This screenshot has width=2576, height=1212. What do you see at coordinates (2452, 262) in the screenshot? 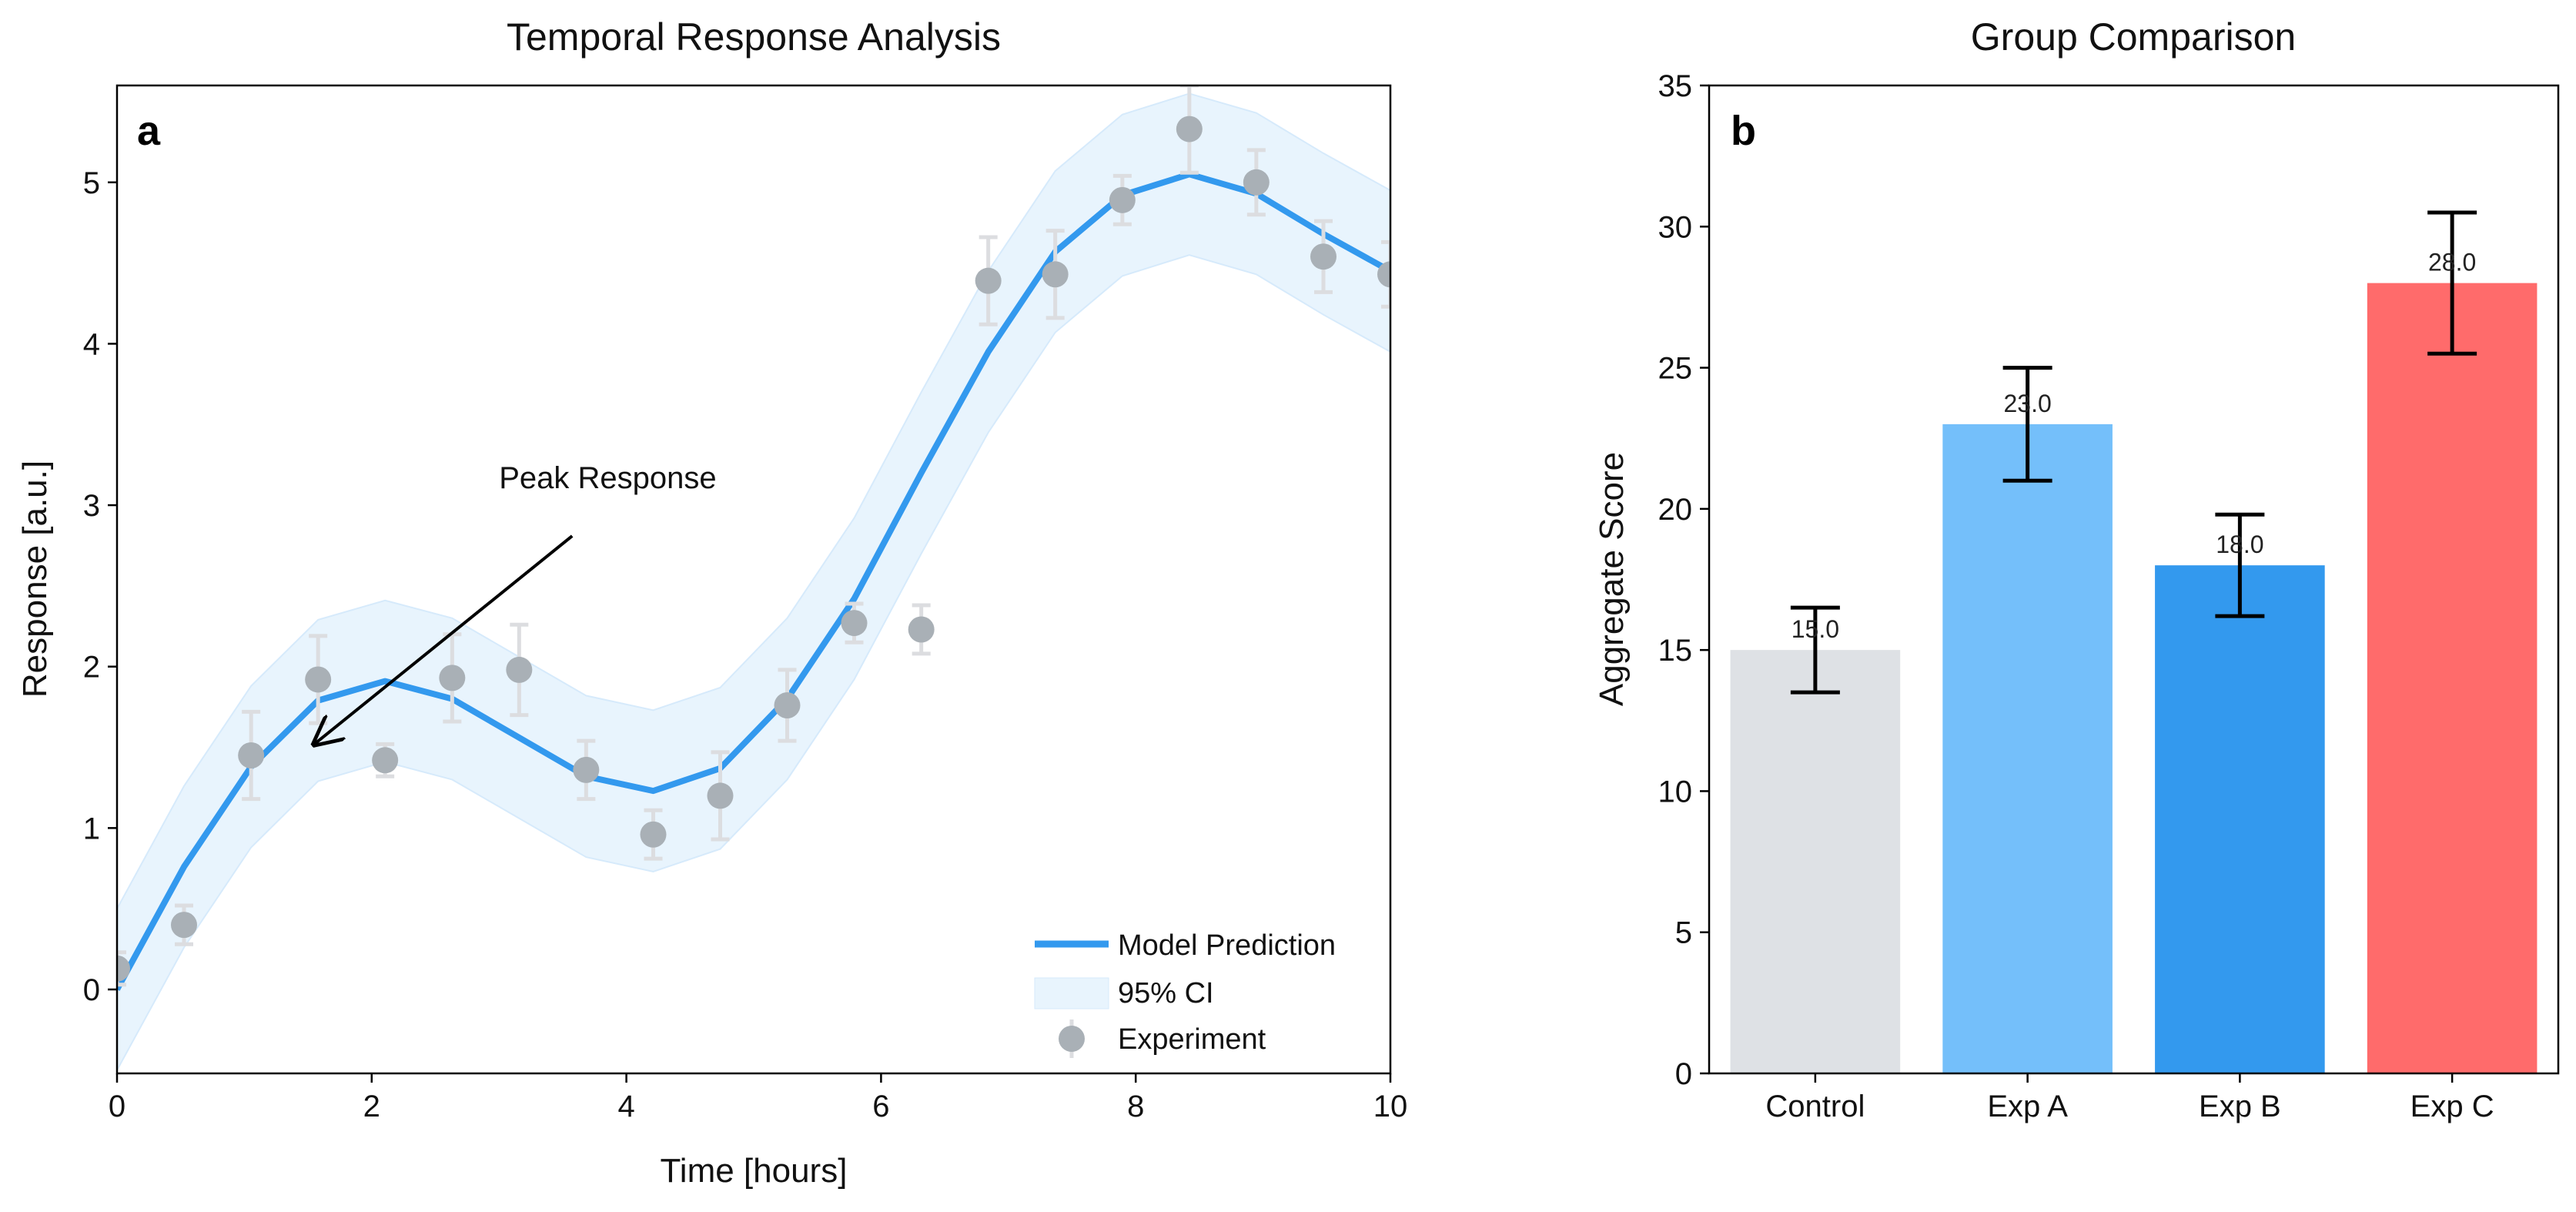
I see `bar-value-label: 28.0` at bounding box center [2452, 262].